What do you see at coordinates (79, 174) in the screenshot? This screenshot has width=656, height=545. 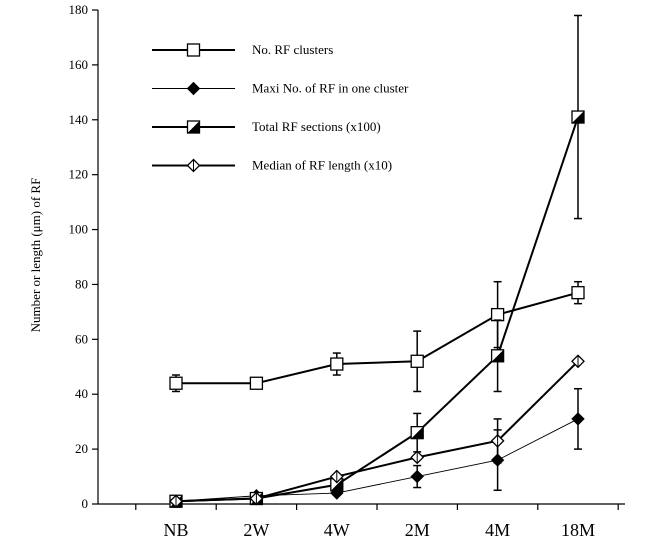 I see `y-tick-label: 120` at bounding box center [79, 174].